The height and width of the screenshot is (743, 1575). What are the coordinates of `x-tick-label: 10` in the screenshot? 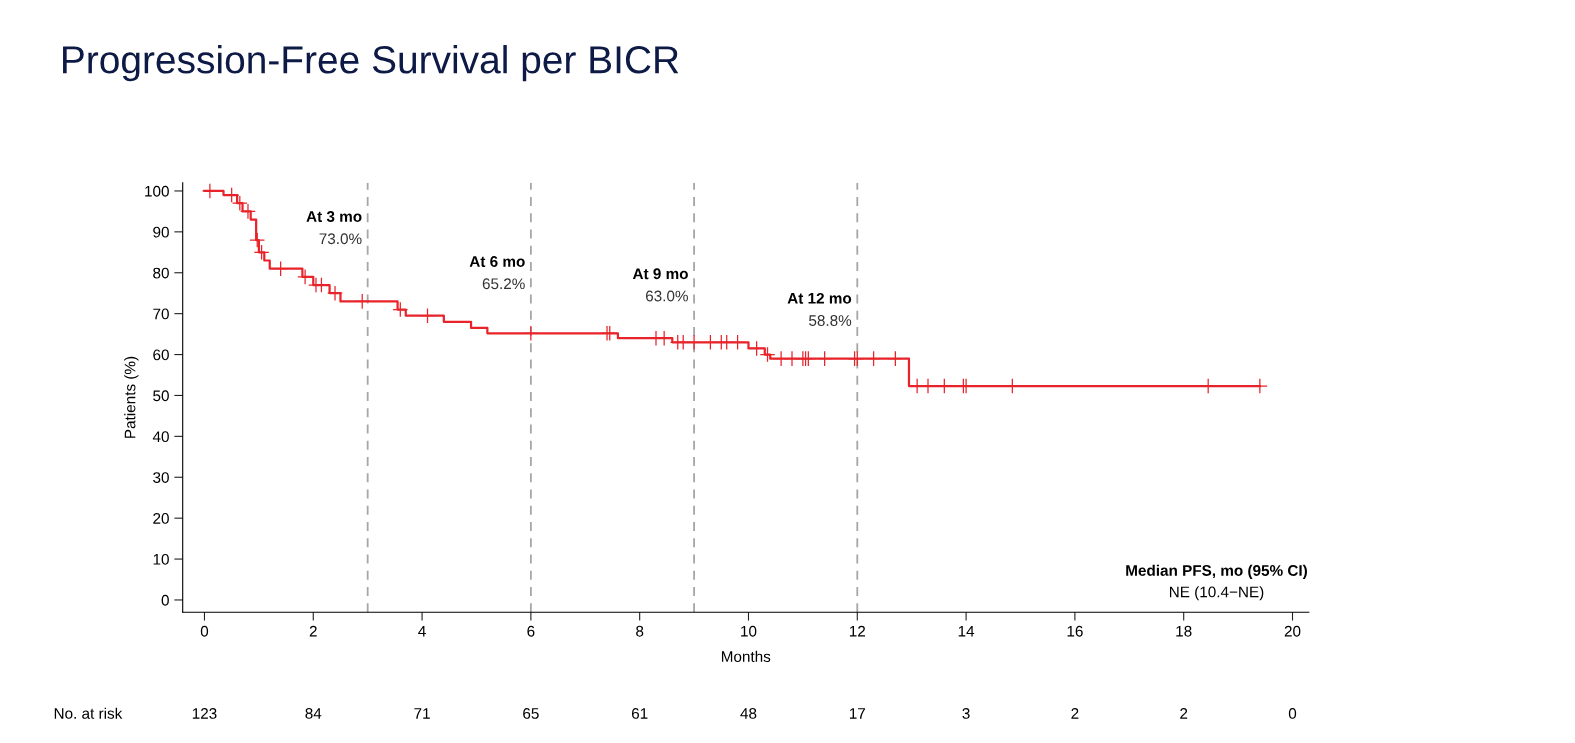 It's located at (749, 631).